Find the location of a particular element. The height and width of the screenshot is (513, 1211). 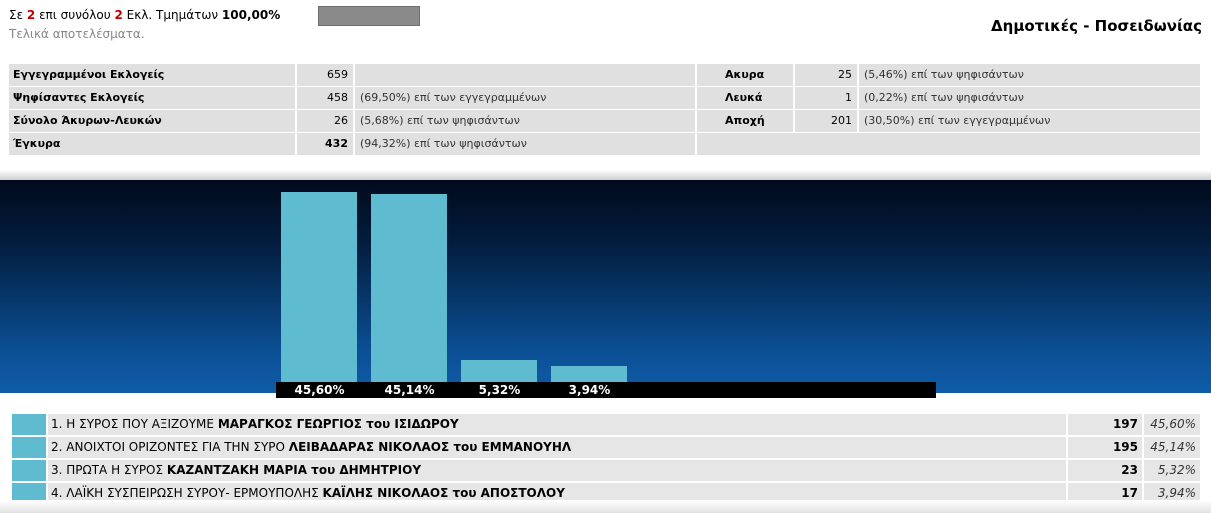

stat-label-valid: Έγκυρα is located at coordinates (152, 144).